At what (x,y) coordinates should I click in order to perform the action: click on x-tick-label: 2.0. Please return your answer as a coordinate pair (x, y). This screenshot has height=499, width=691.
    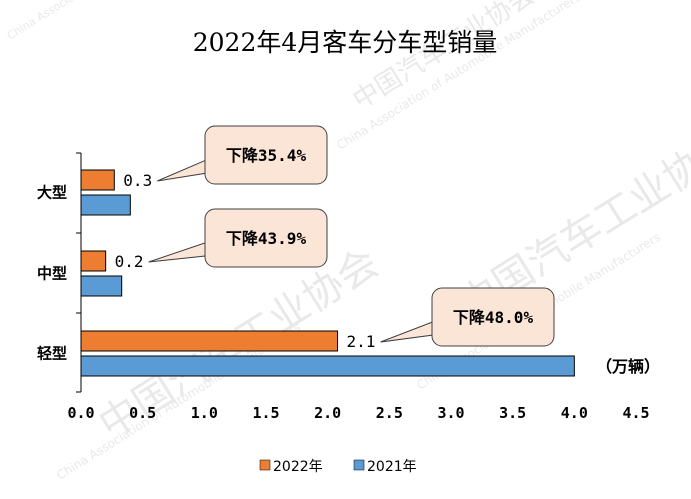
    Looking at the image, I should click on (327, 413).